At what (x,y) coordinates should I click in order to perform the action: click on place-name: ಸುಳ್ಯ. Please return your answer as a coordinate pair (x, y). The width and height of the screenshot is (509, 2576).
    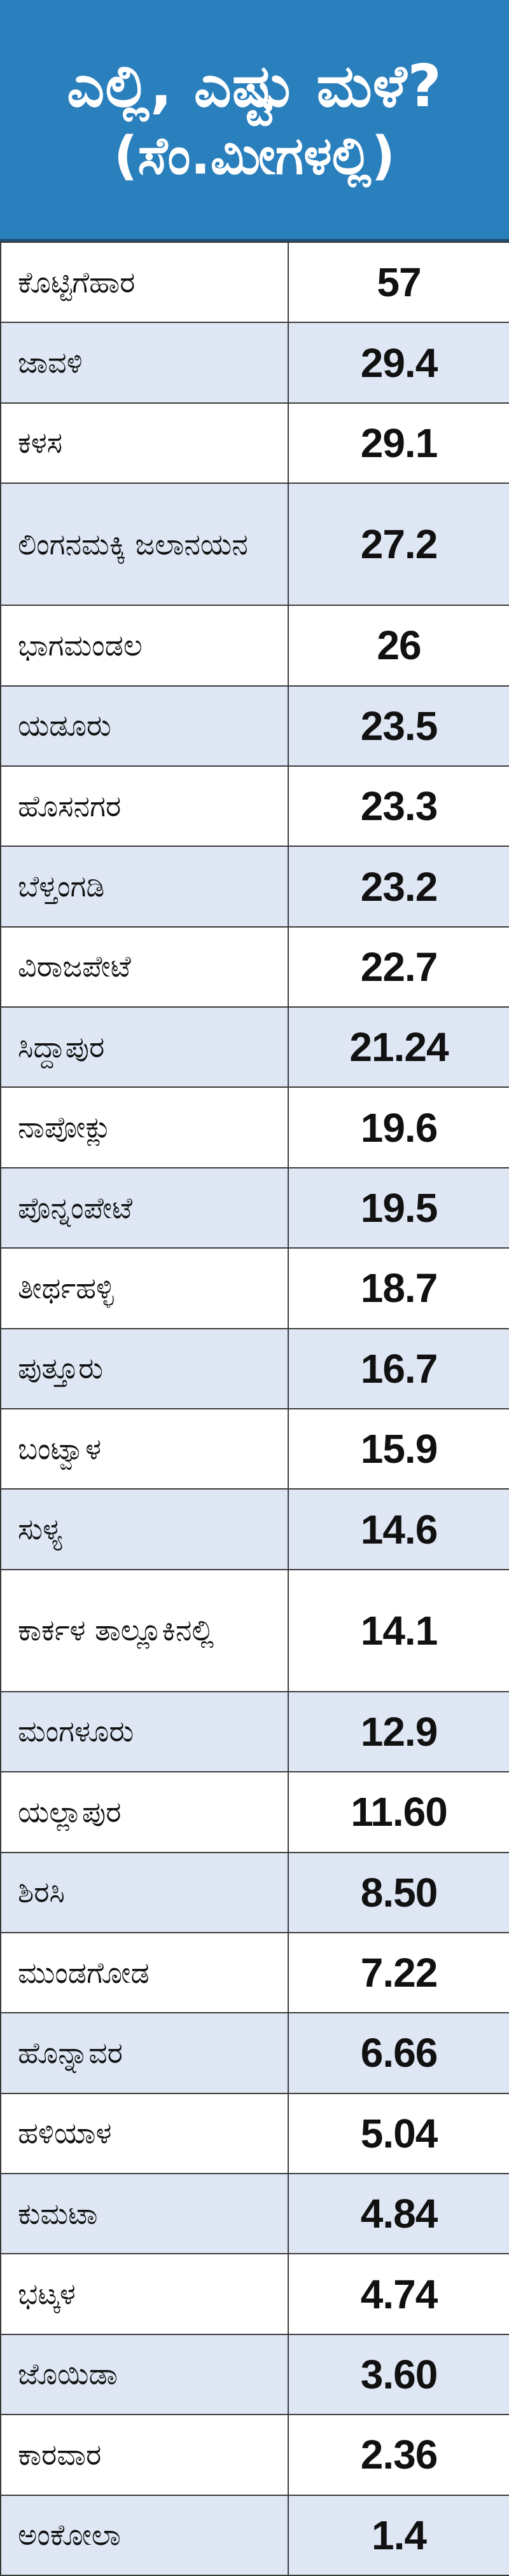
    Looking at the image, I should click on (144, 1529).